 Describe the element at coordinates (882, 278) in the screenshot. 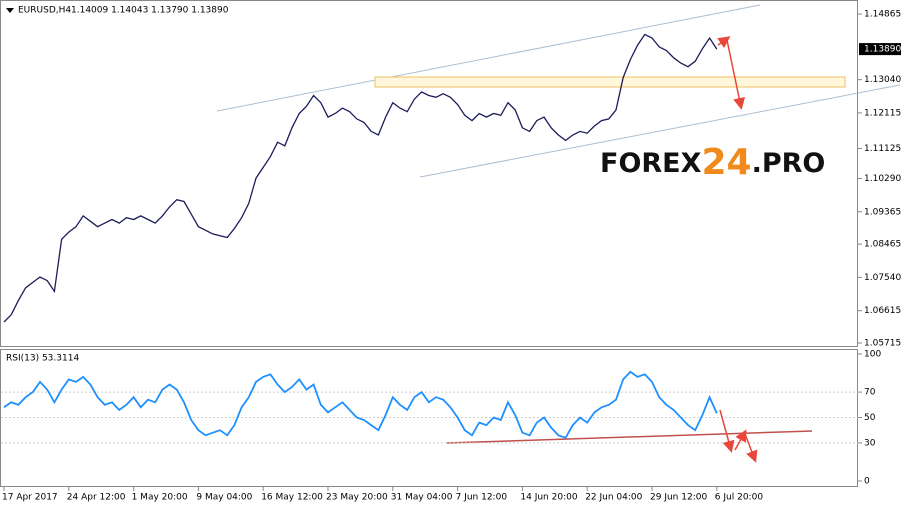

I see `y-tick-label: 1.07540` at that location.